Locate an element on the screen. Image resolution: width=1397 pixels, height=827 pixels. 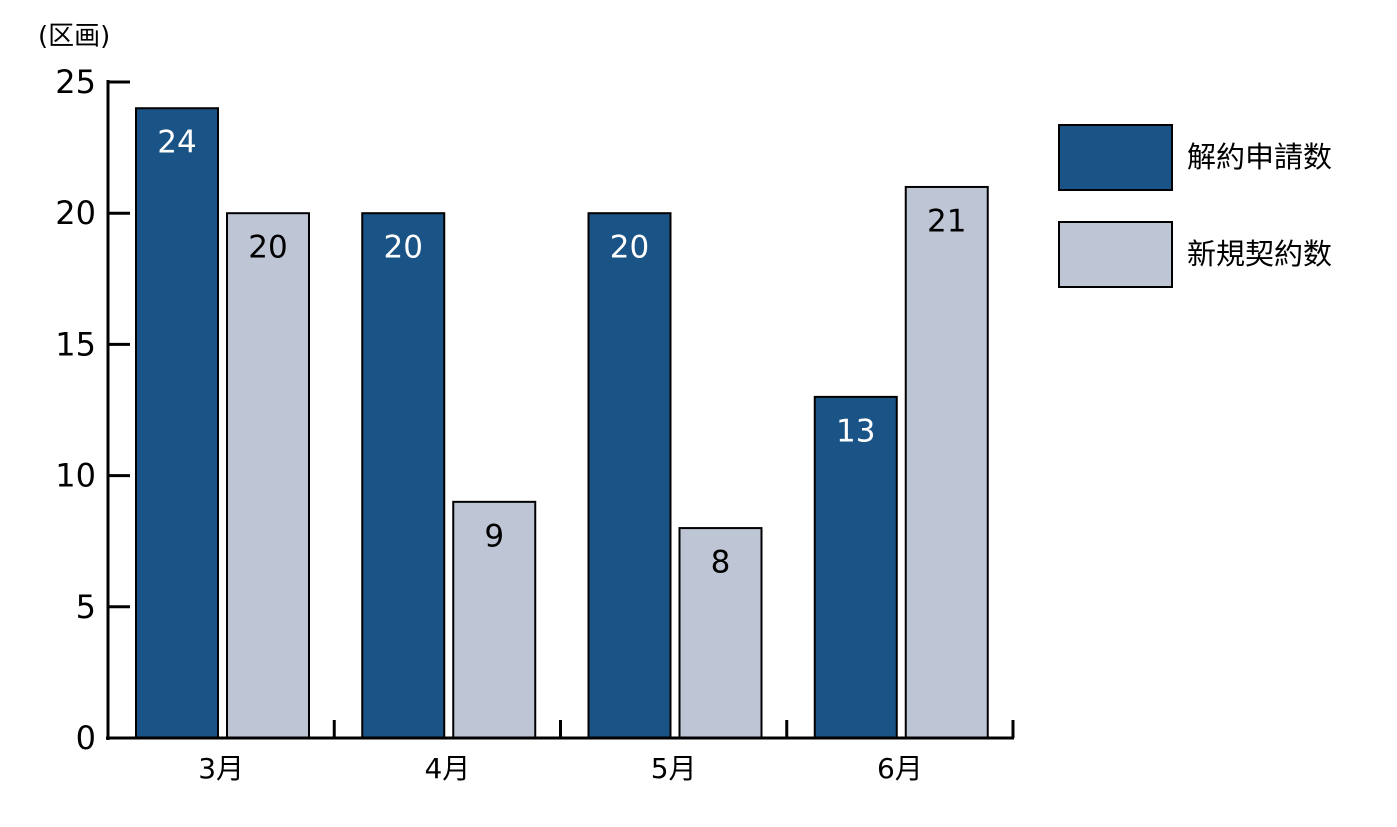
y-tick-label: 15 is located at coordinates (75, 344).